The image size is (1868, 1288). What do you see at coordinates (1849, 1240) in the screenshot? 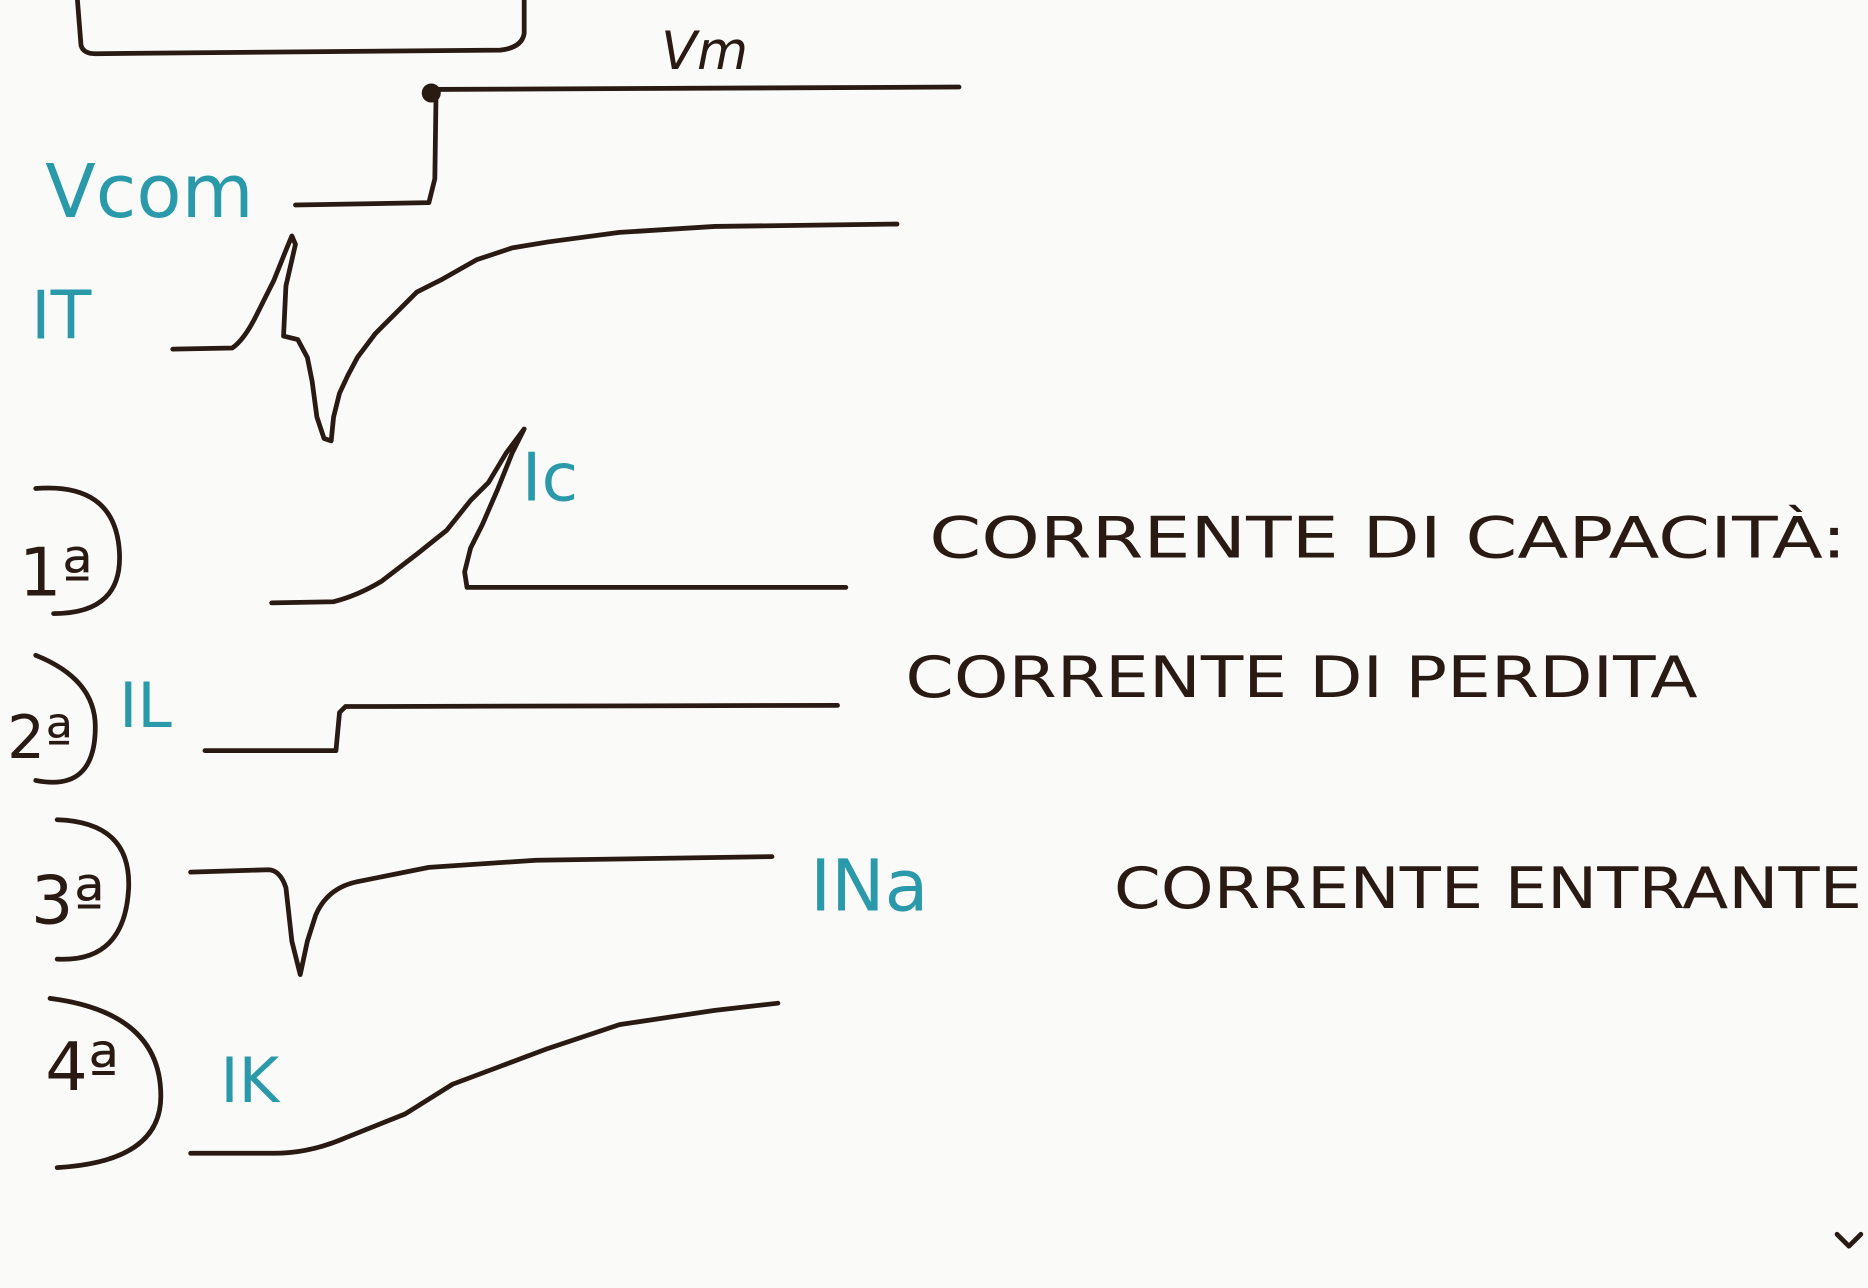
I see `chevron` at bounding box center [1849, 1240].